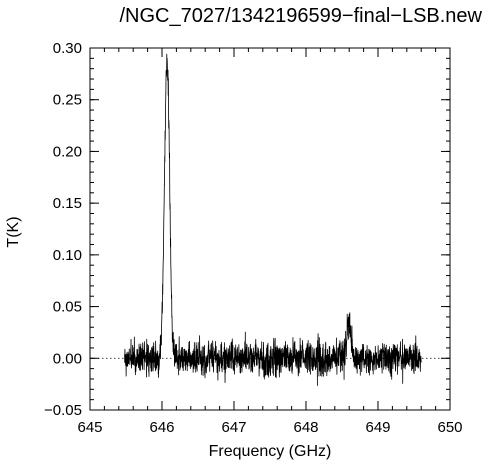 Image resolution: width=500 pixels, height=463 pixels. Describe the element at coordinates (449, 427) in the screenshot. I see `x-tick-label: 650` at that location.